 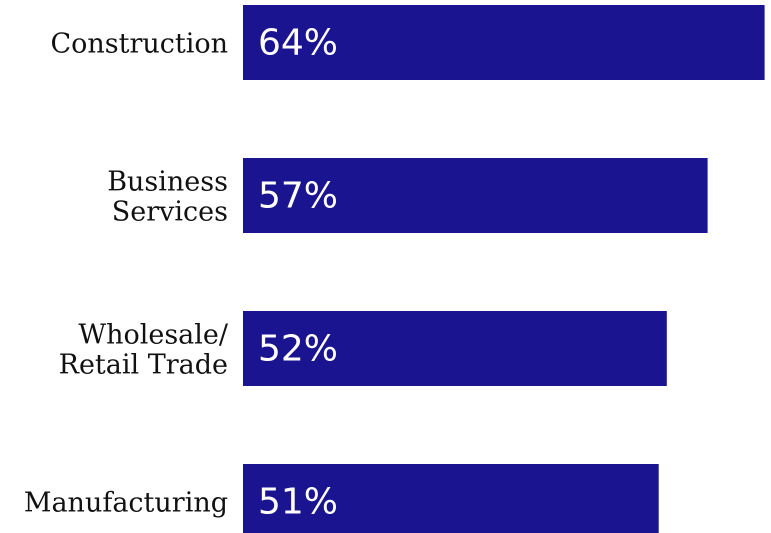 What do you see at coordinates (170, 212) in the screenshot?
I see `category-label-1-line-1: Services` at bounding box center [170, 212].